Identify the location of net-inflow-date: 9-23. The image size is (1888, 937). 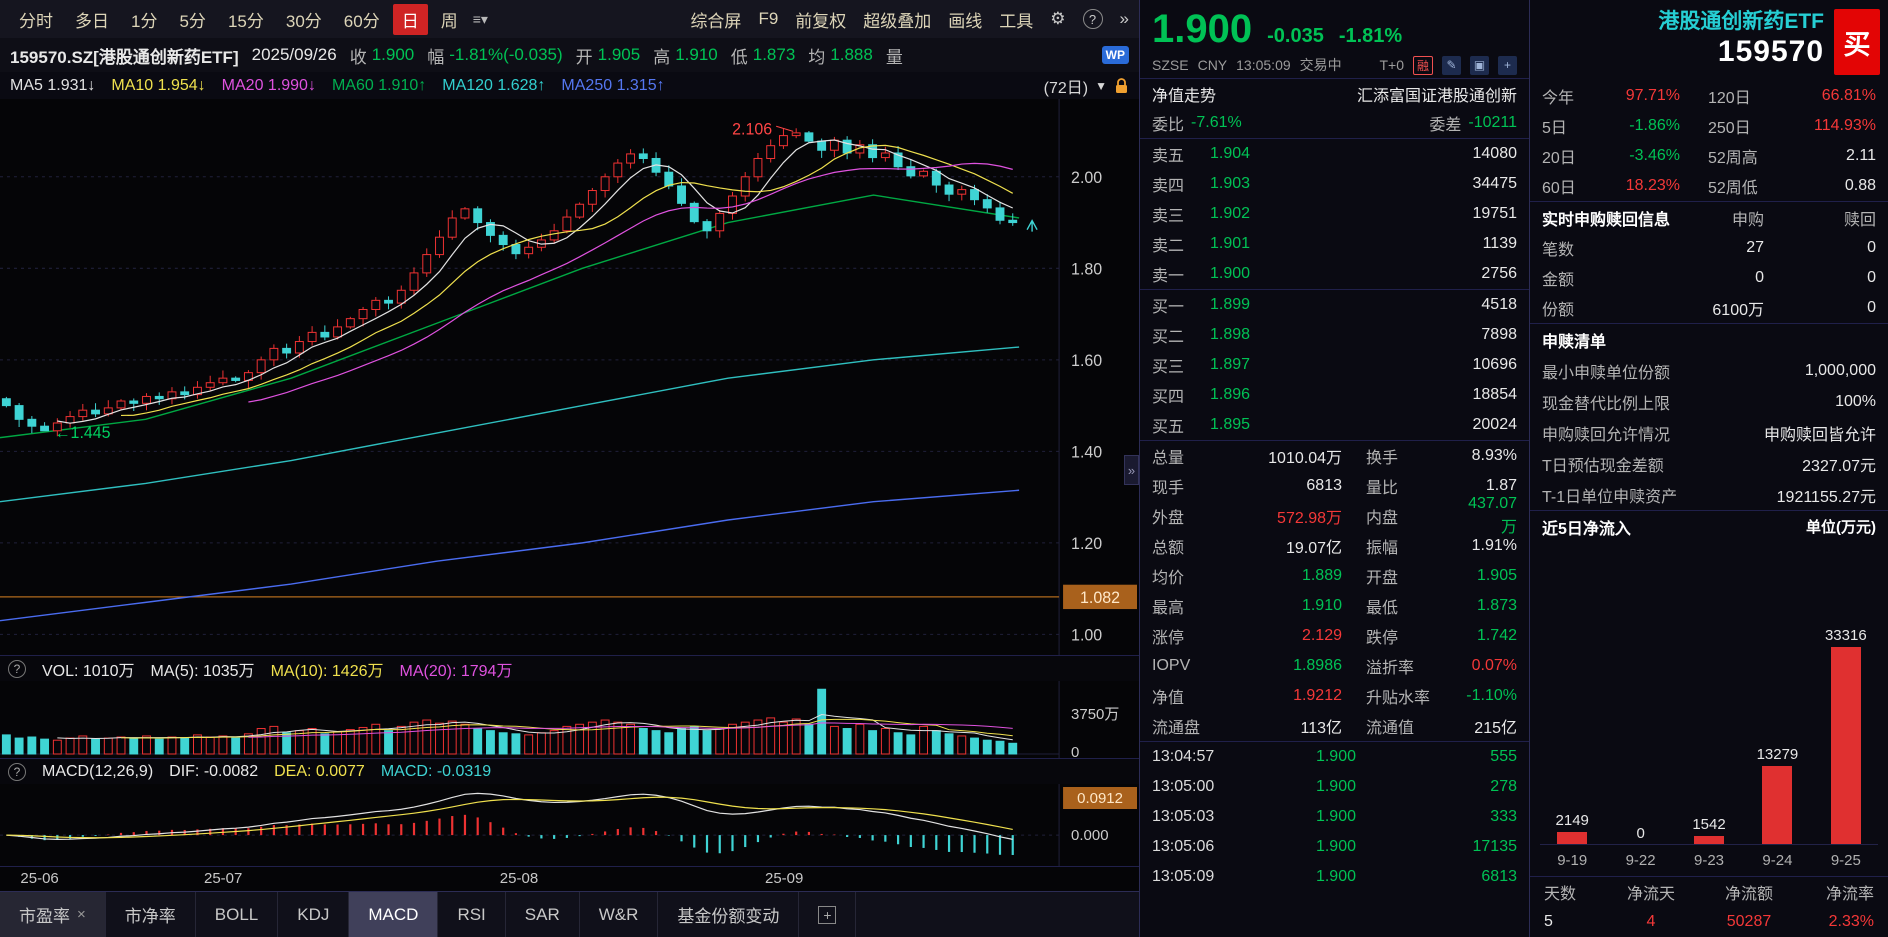
(1709, 860).